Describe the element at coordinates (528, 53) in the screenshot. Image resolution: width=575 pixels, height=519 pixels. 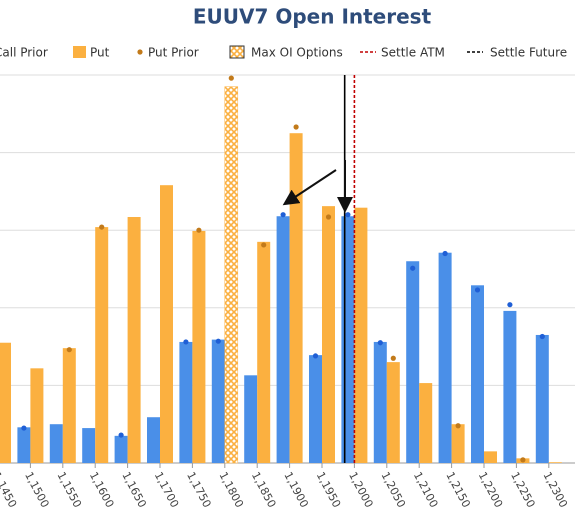
I see `legend-label: Settle Future` at that location.